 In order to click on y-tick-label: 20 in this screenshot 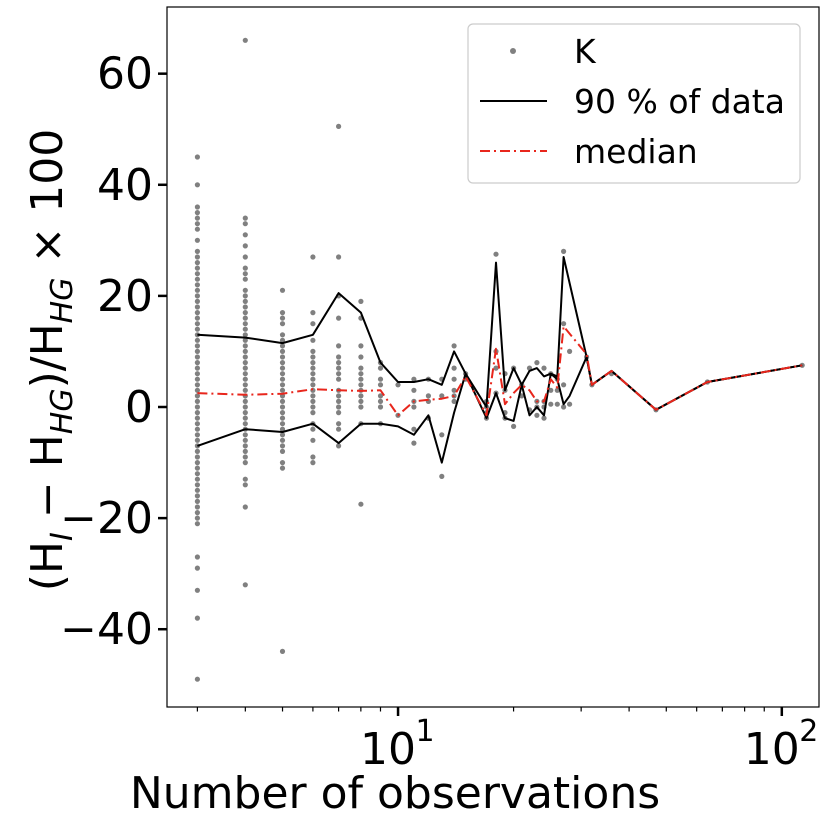, I will do `click(125, 296)`.